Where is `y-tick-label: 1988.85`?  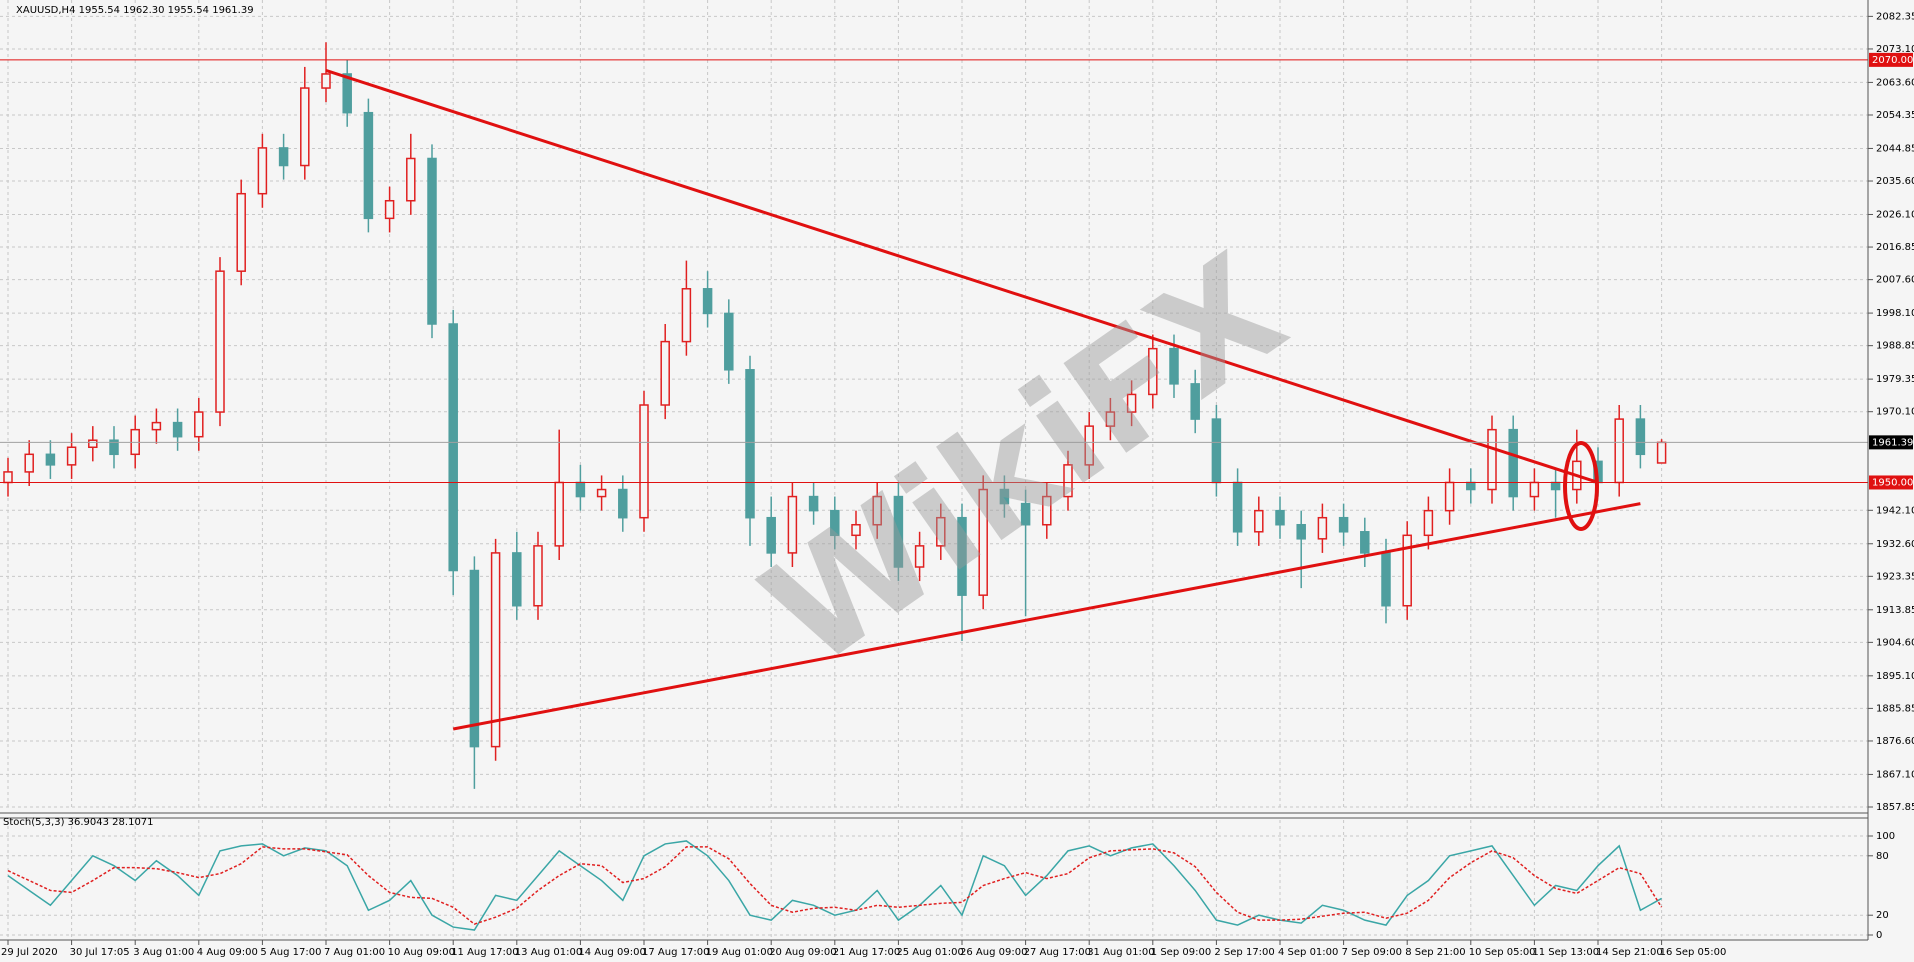
y-tick-label: 1988.85 is located at coordinates (1895, 346).